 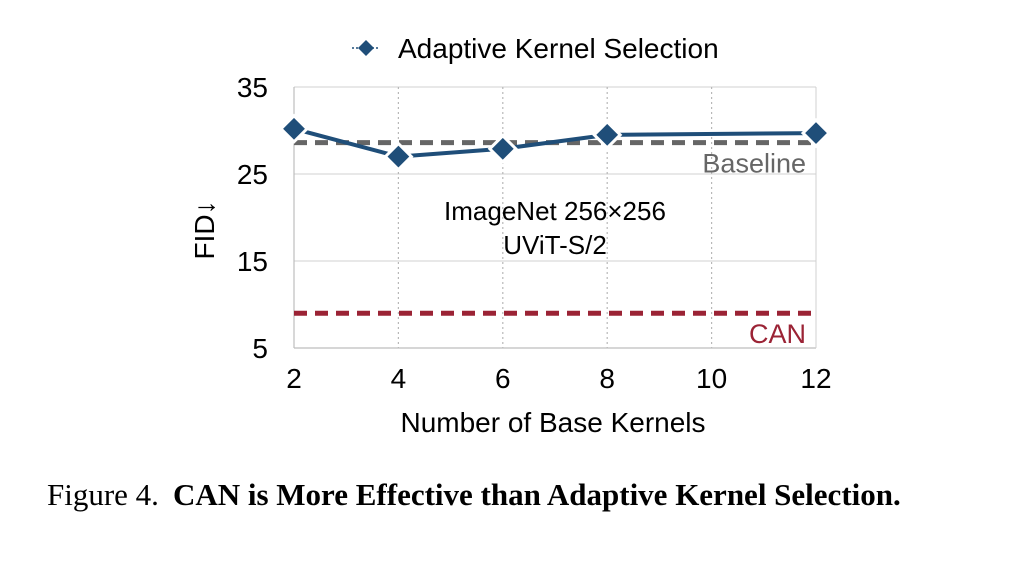 I want to click on x-tick-label: 6, so click(x=503, y=378).